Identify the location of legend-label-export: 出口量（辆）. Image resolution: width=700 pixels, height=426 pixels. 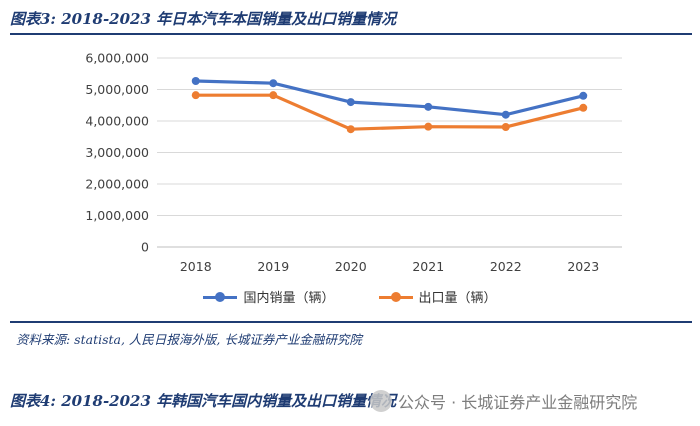
(457, 298).